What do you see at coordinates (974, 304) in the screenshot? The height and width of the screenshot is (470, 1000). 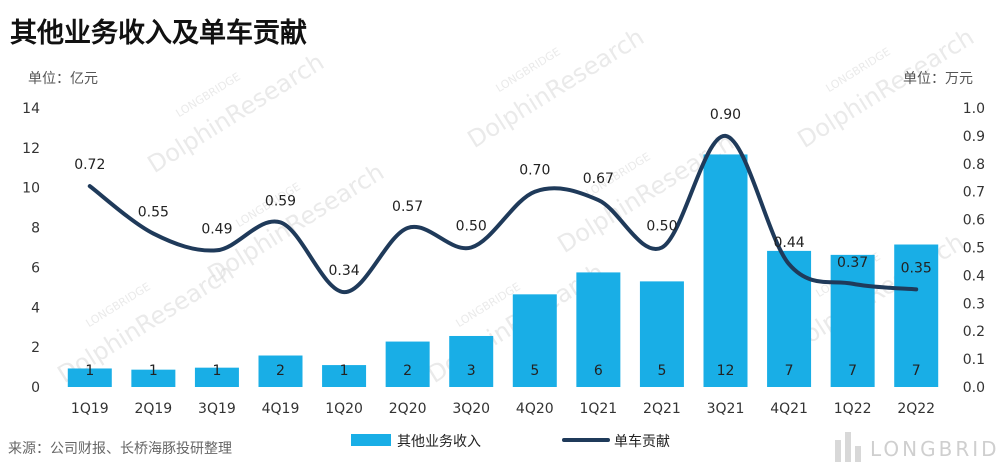 I see `right-tick-label: 0.3` at bounding box center [974, 304].